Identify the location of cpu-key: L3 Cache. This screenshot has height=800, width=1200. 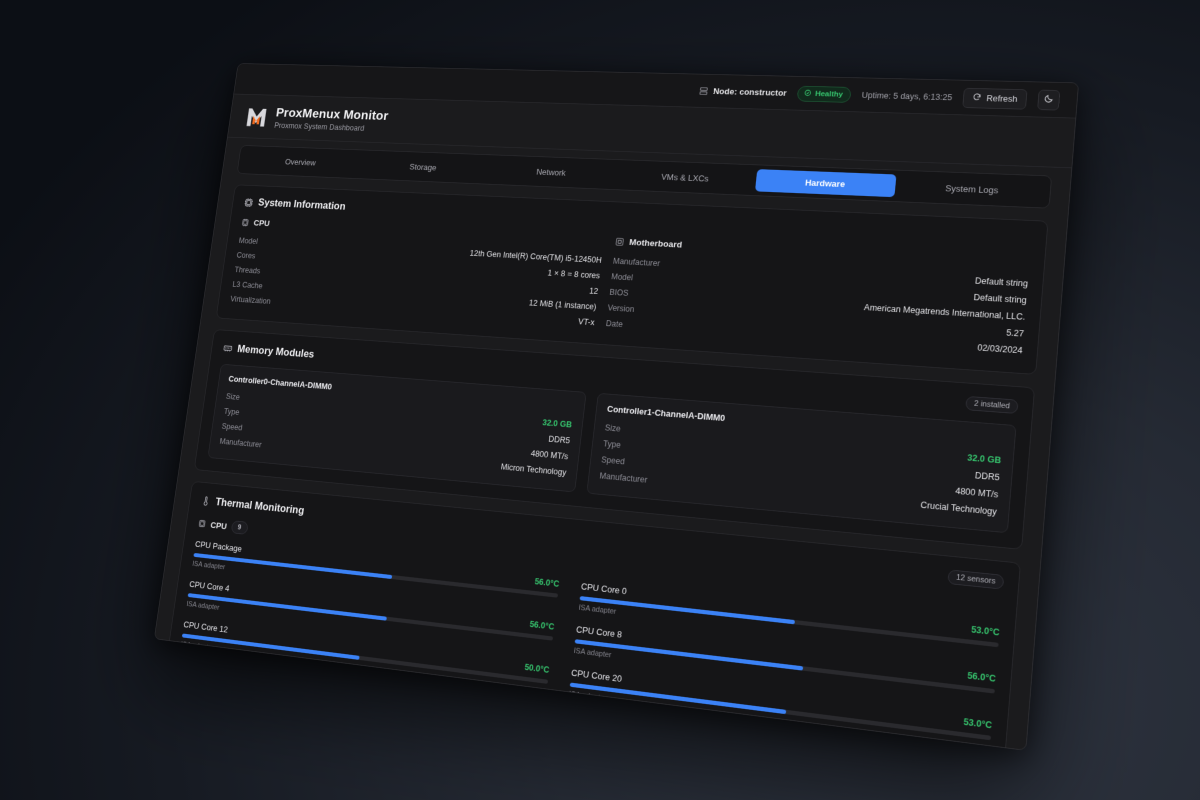
(247, 285).